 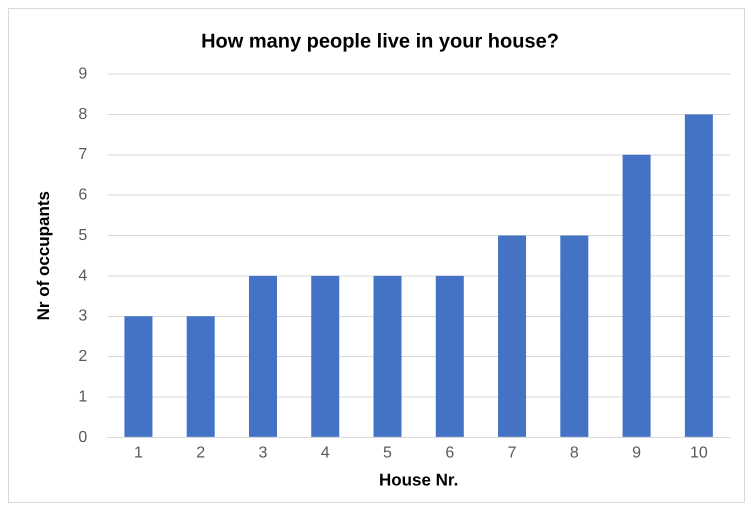 I want to click on x-tick-label: 3, so click(x=263, y=453).